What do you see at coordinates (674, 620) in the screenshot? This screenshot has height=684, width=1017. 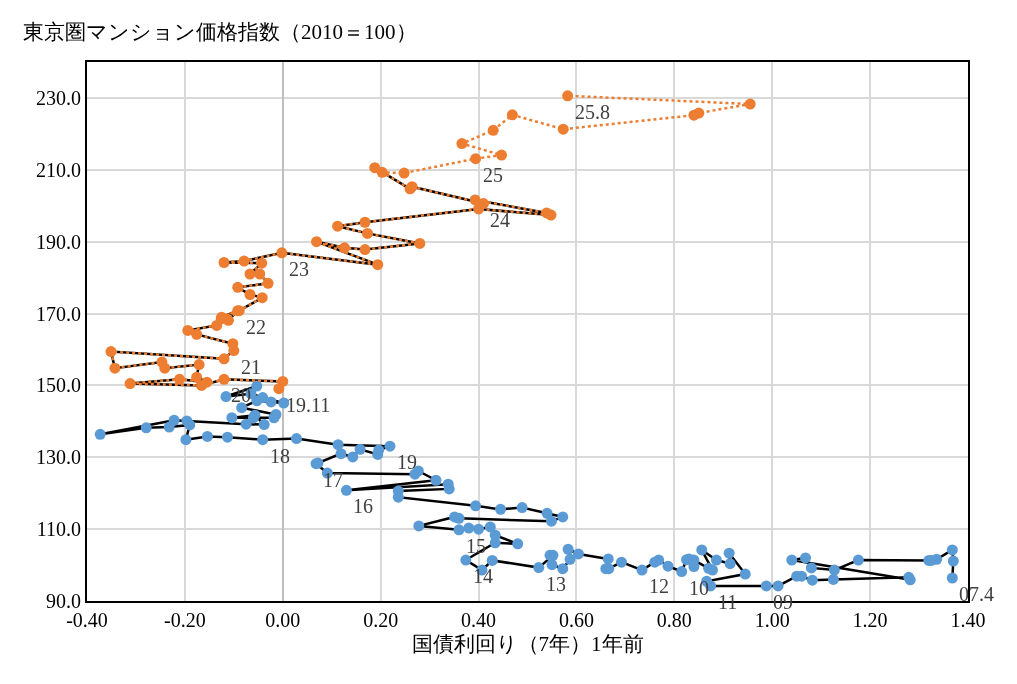 I see `x-tick-label: 0.80` at bounding box center [674, 620].